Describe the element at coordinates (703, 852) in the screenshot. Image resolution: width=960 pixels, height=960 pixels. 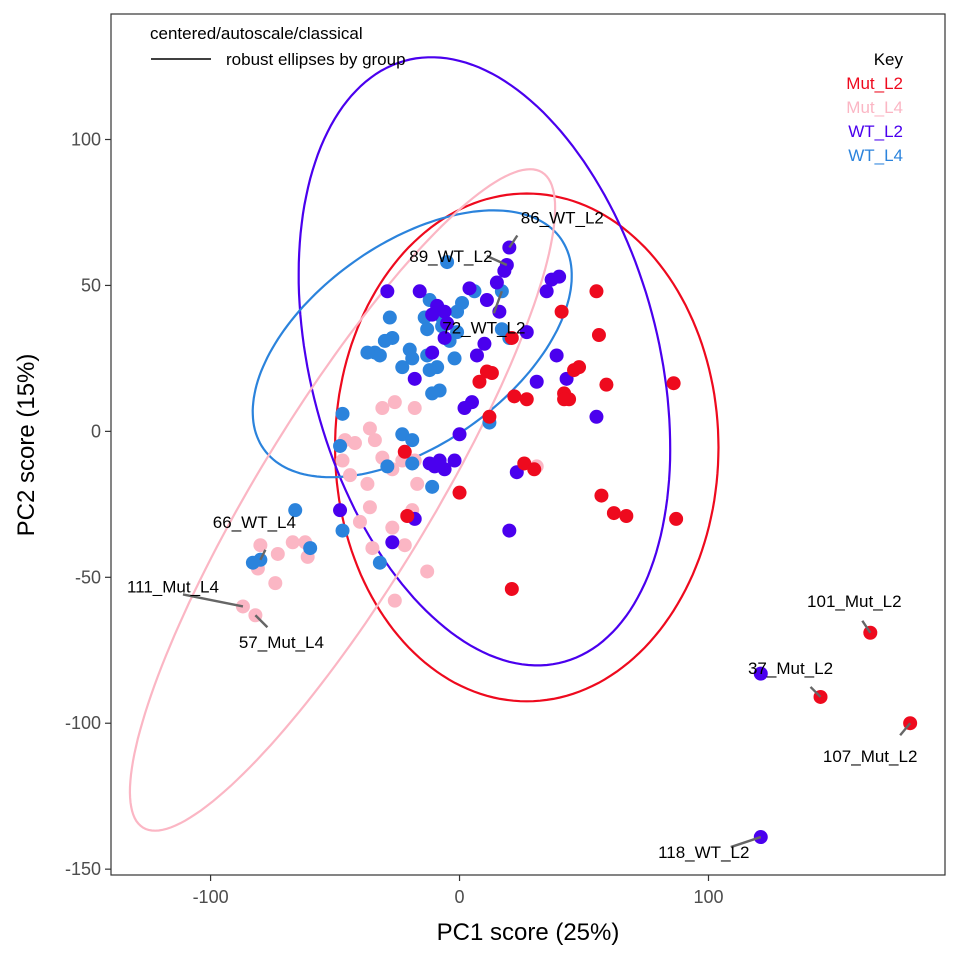
I see `point-label: 118_WT_L2` at that location.